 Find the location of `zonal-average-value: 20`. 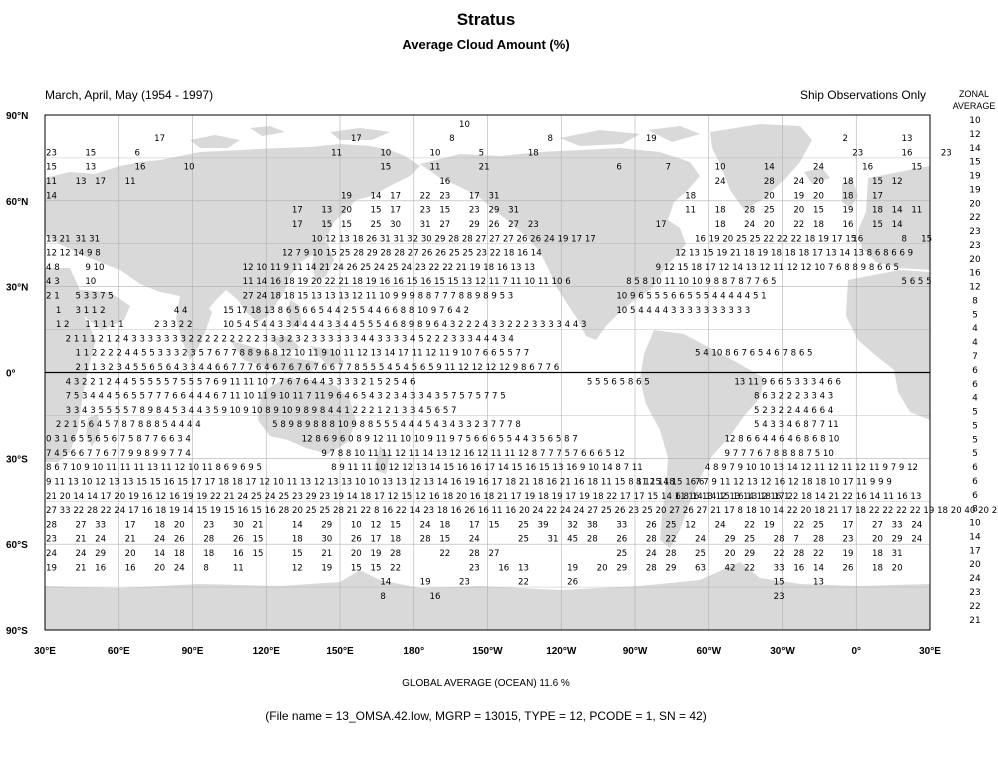

zonal-average-value: 20 is located at coordinates (975, 260).